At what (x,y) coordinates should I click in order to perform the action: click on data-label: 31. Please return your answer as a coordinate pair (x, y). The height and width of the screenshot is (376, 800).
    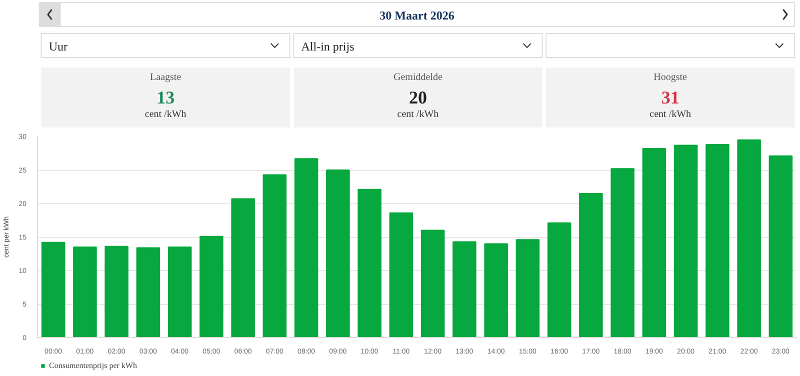
    Looking at the image, I should click on (670, 98).